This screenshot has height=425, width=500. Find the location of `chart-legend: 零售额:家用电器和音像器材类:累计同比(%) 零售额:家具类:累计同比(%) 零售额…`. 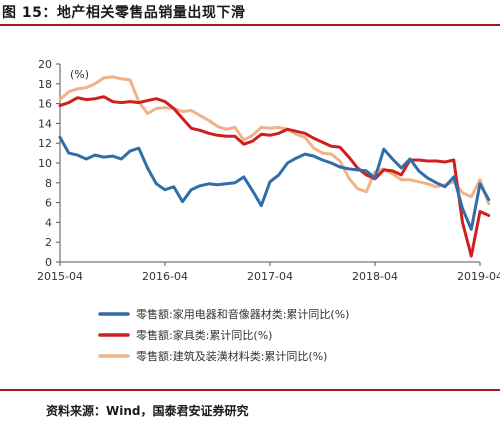

chart-legend: 零售额:家用电器和音像器材类:累计同比(%) 零售额:家具类:累计同比(%) 零售额… is located at coordinates (223, 335).